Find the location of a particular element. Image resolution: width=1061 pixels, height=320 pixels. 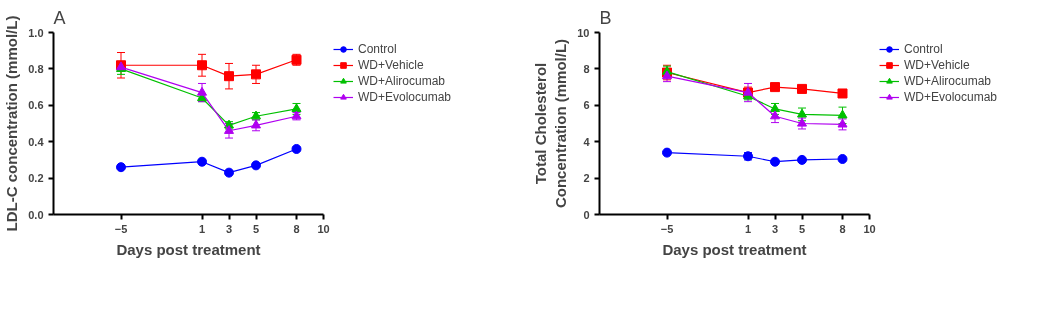

y-tick-label: 0.2 is located at coordinates (36, 178).